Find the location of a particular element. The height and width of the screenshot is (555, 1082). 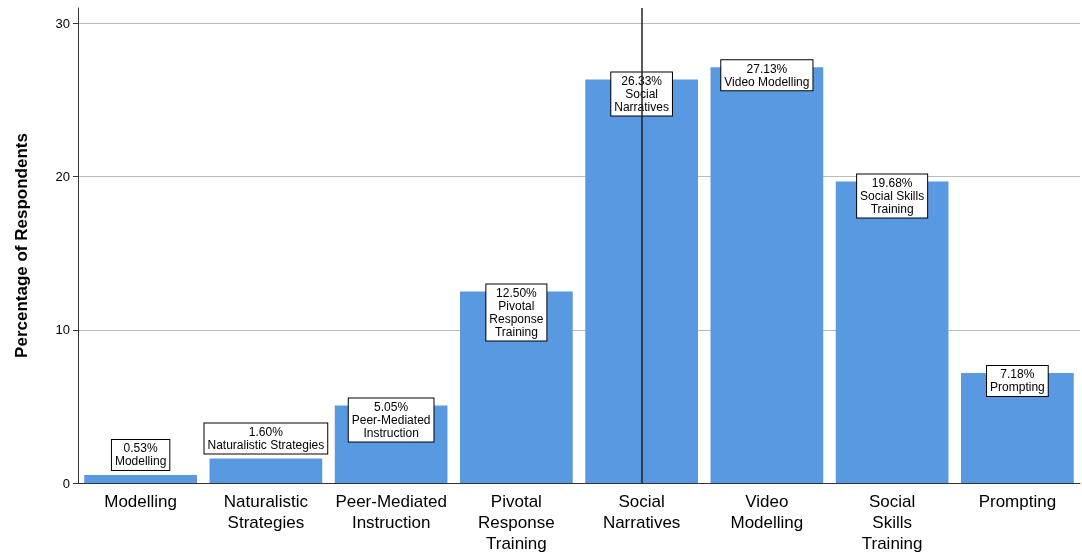

y-axis-title: Percentage of Respondents is located at coordinates (21, 245).